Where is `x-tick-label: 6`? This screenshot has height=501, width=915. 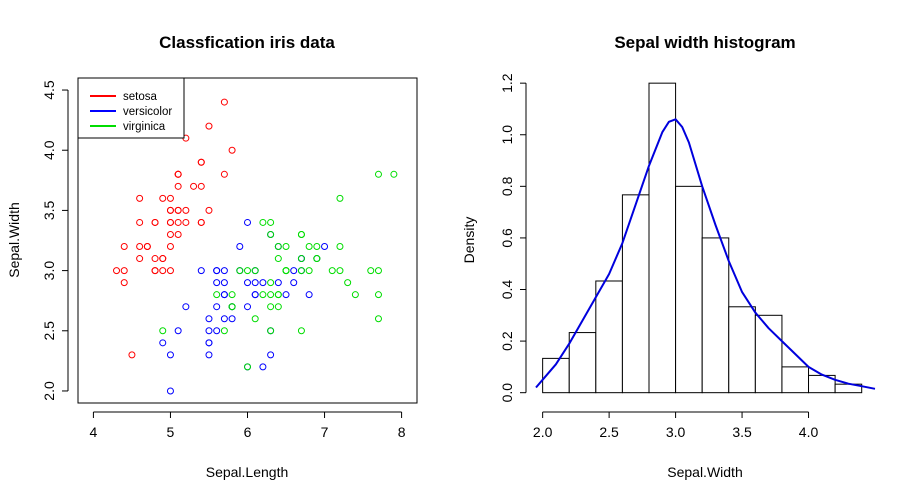 x-tick-label: 6 is located at coordinates (248, 432).